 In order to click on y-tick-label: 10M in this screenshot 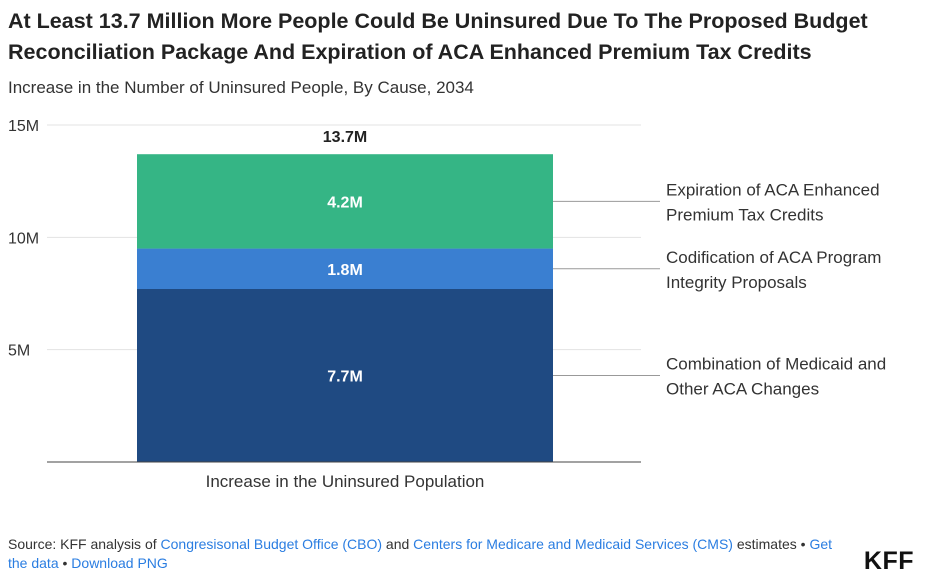, I will do `click(23, 238)`.